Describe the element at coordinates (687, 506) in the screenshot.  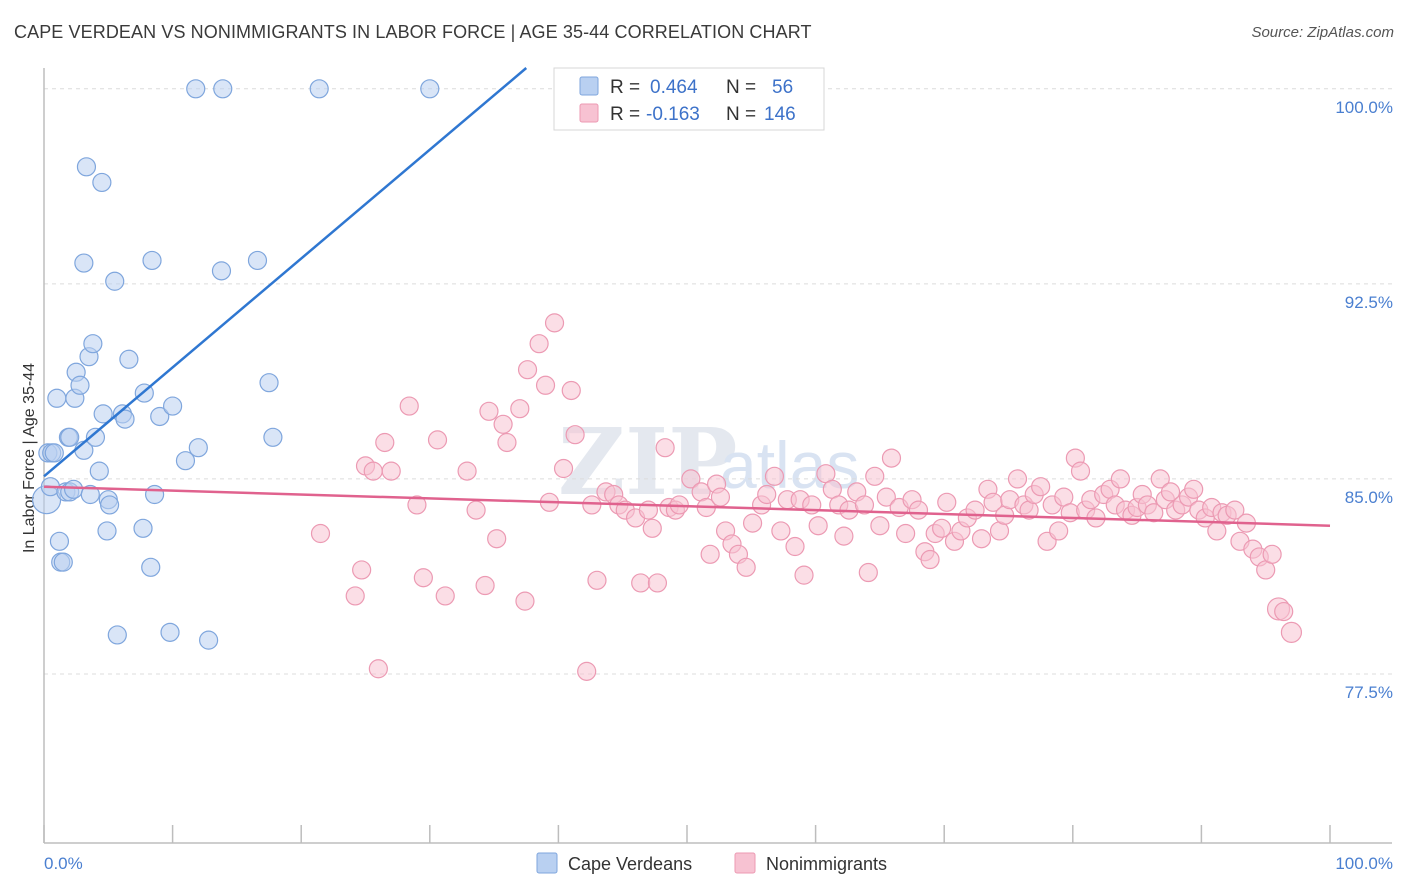
I see `nonimmigrants-trendline` at that location.